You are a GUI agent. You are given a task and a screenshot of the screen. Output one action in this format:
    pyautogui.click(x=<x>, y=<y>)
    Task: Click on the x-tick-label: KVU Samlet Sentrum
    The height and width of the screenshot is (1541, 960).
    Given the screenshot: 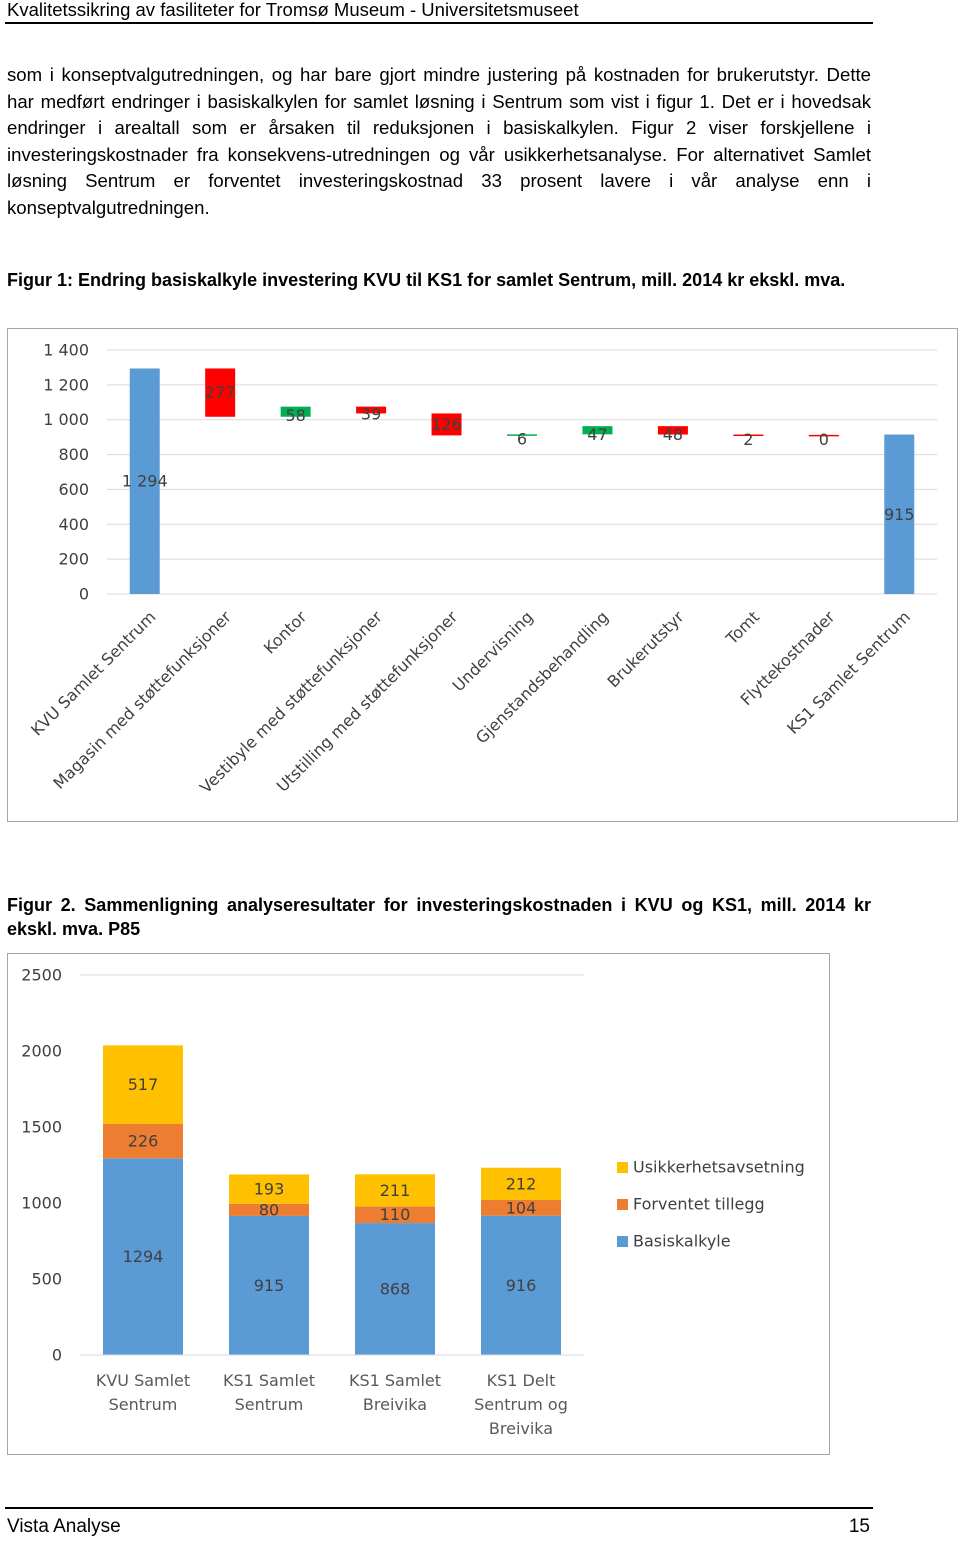 What is the action you would take?
    pyautogui.click(x=143, y=1392)
    